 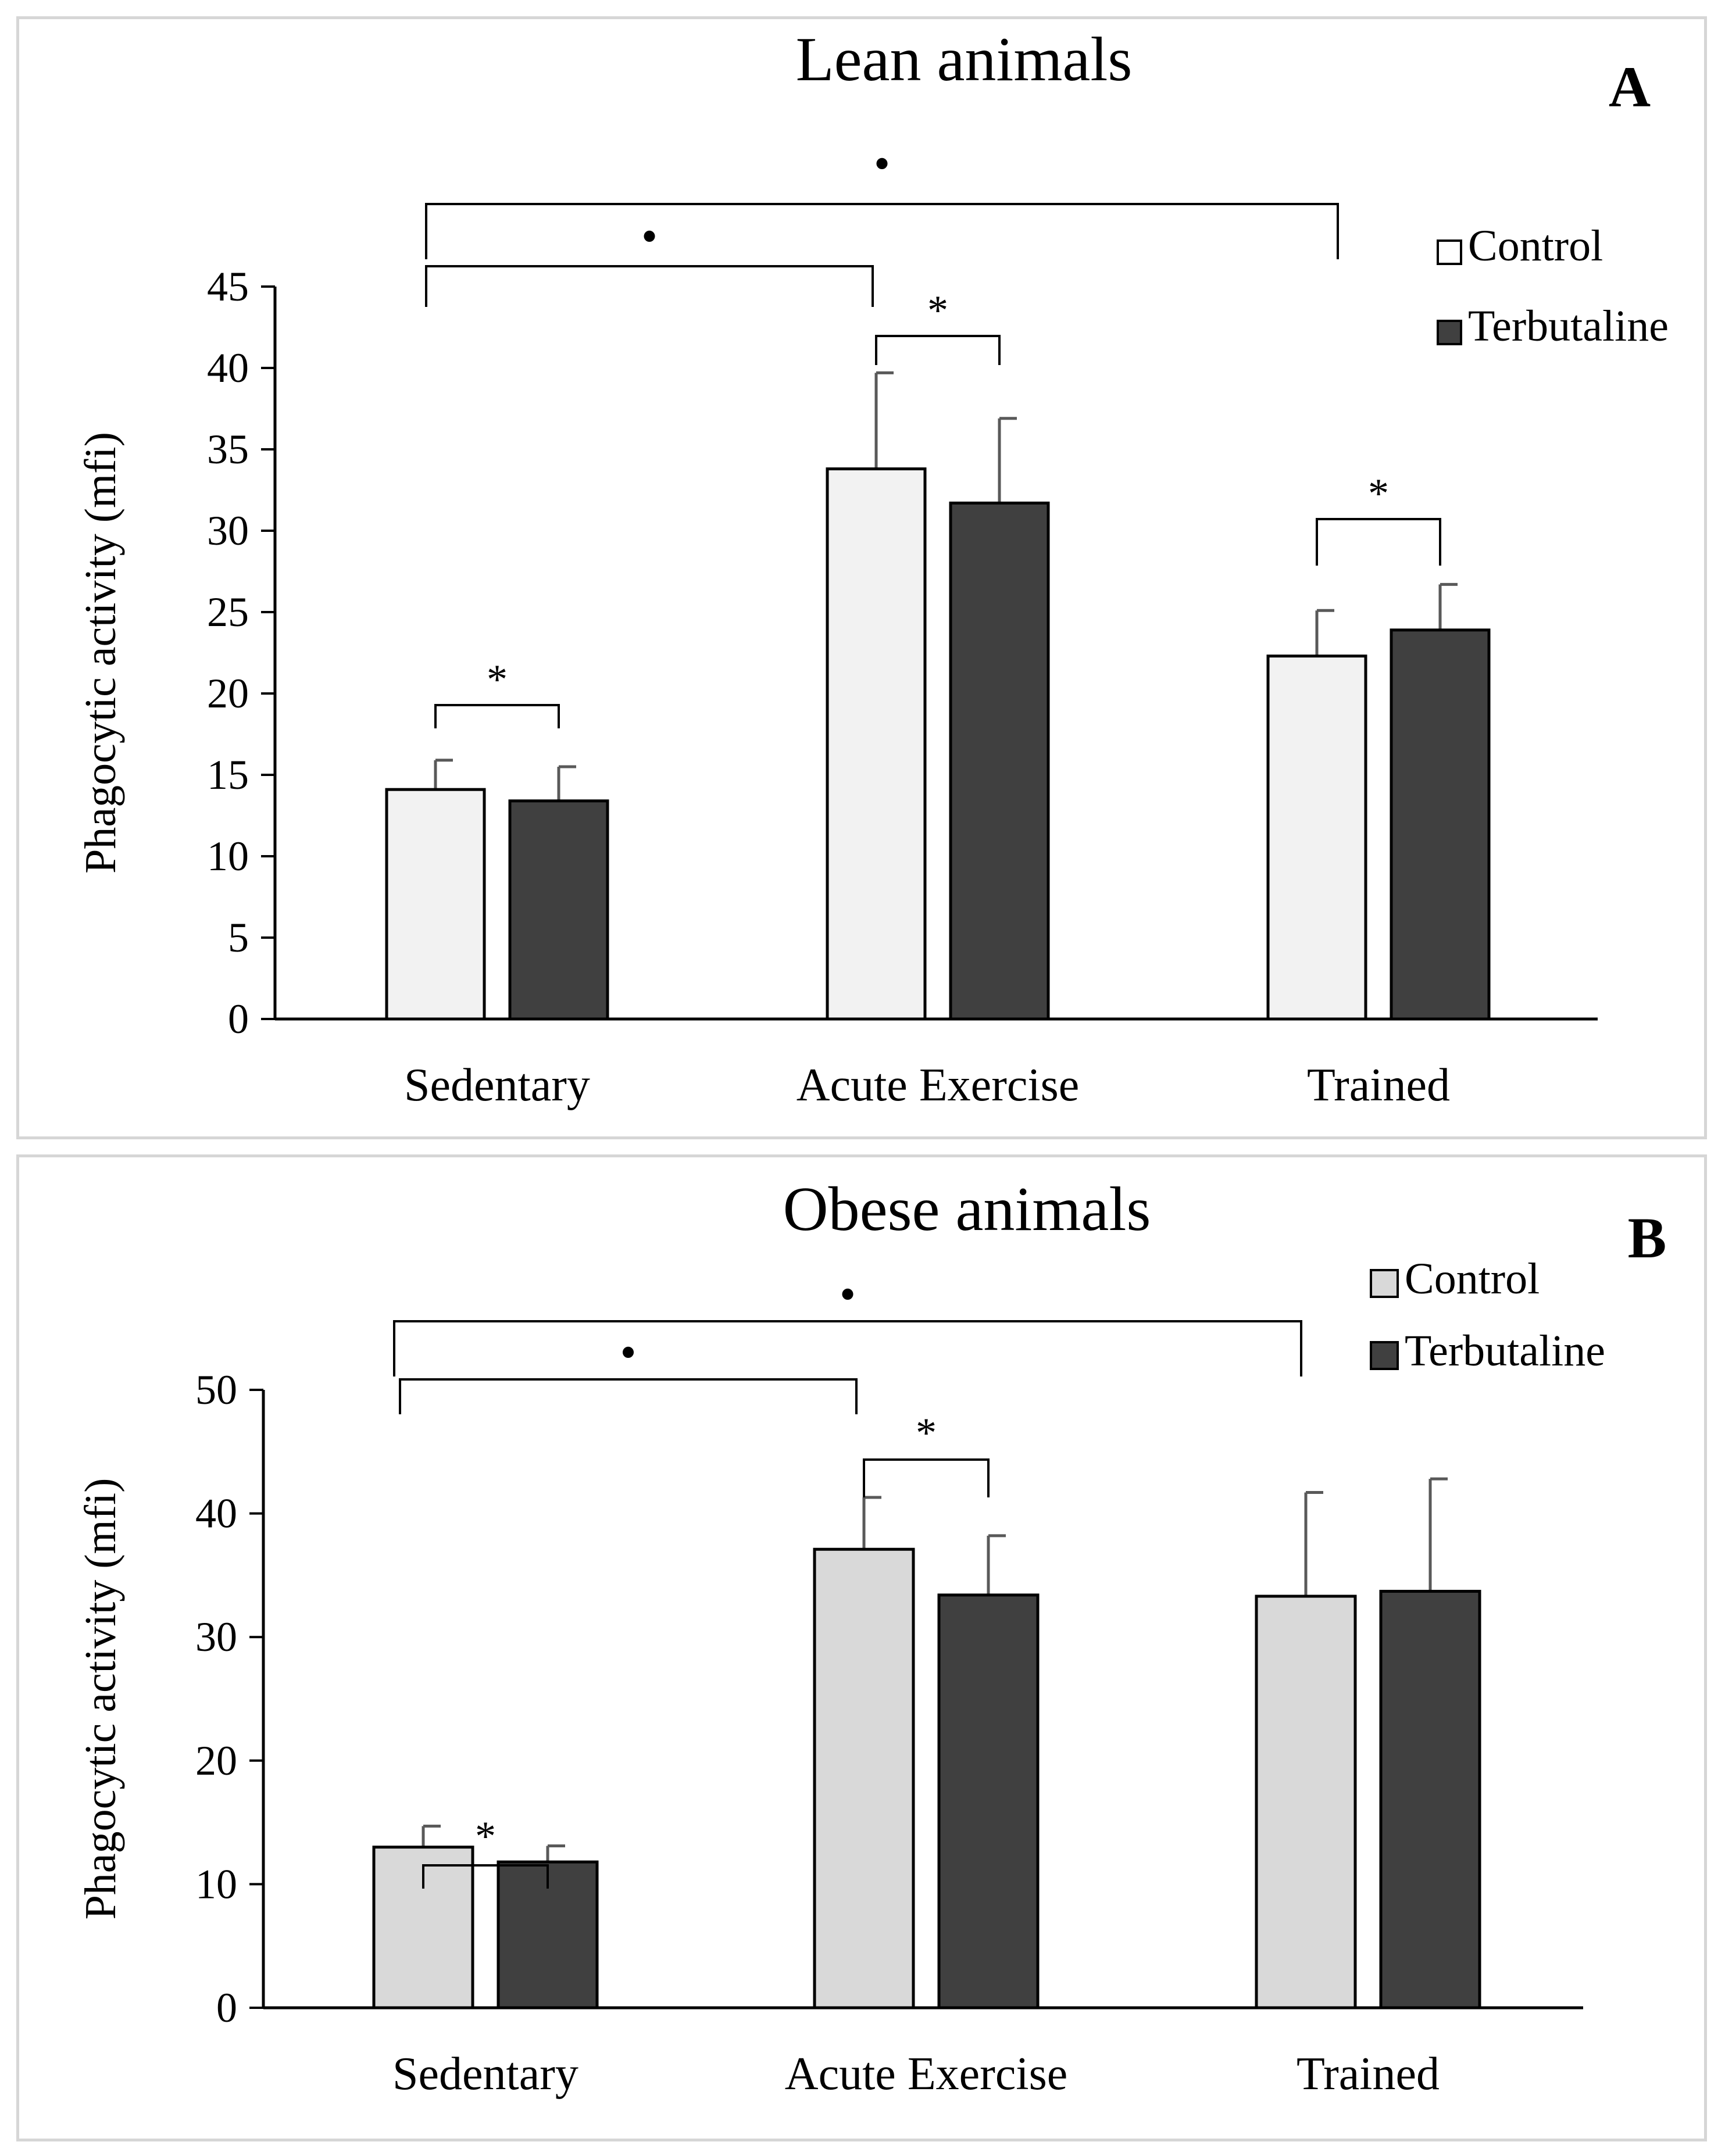 I want to click on panel-label: A, so click(x=1630, y=87).